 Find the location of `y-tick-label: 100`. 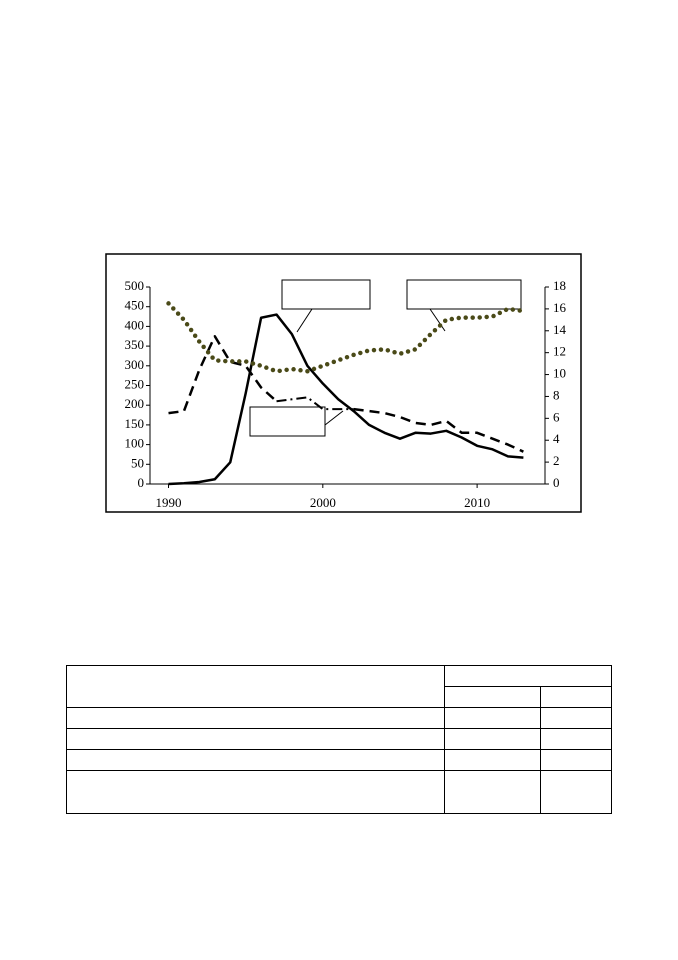

y-tick-label: 100 is located at coordinates (135, 443).